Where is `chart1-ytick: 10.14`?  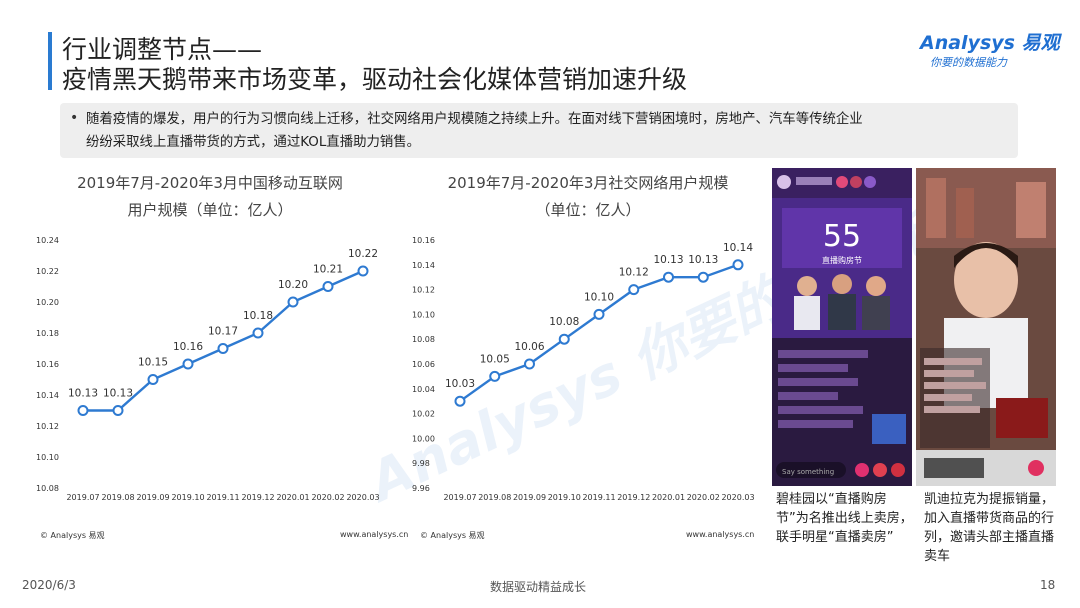
chart1-ytick: 10.14 is located at coordinates (423, 265).